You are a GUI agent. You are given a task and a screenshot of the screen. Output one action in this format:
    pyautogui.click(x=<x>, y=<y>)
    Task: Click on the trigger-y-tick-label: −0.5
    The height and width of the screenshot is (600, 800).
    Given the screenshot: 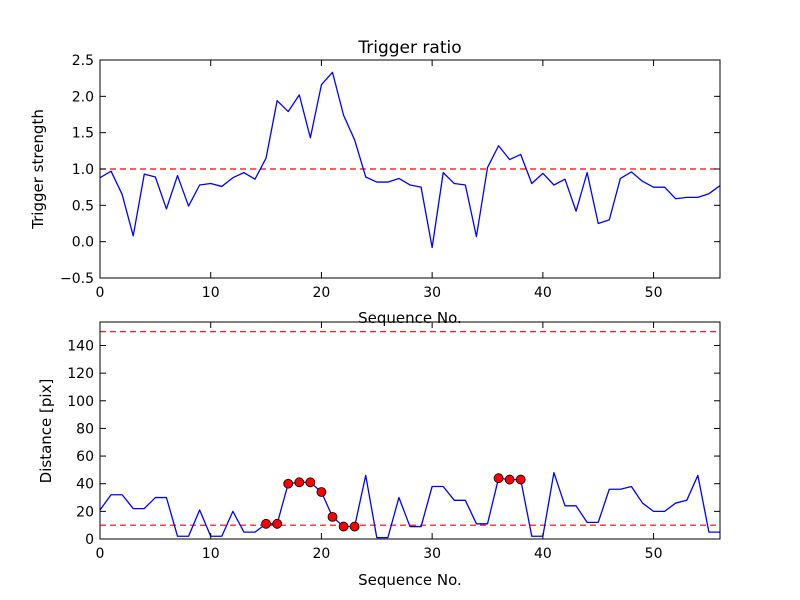 What is the action you would take?
    pyautogui.click(x=77, y=279)
    